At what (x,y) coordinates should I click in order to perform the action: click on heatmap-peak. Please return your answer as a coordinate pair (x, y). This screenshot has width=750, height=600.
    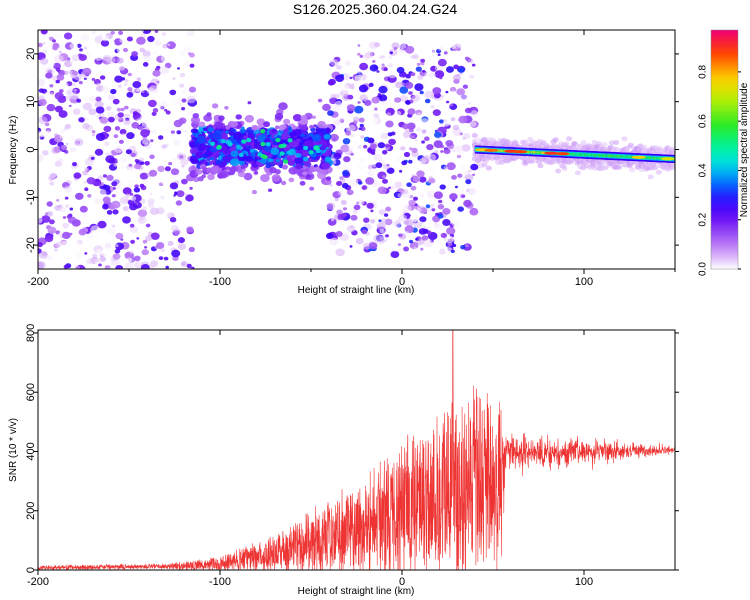
    Looking at the image, I should click on (551, 153).